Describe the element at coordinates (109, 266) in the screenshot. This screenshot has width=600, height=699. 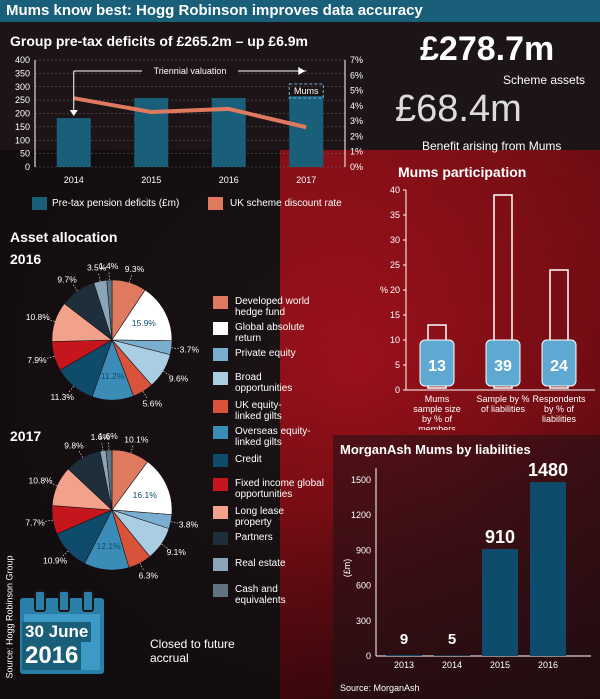
I see `pie-label: 1.4%` at that location.